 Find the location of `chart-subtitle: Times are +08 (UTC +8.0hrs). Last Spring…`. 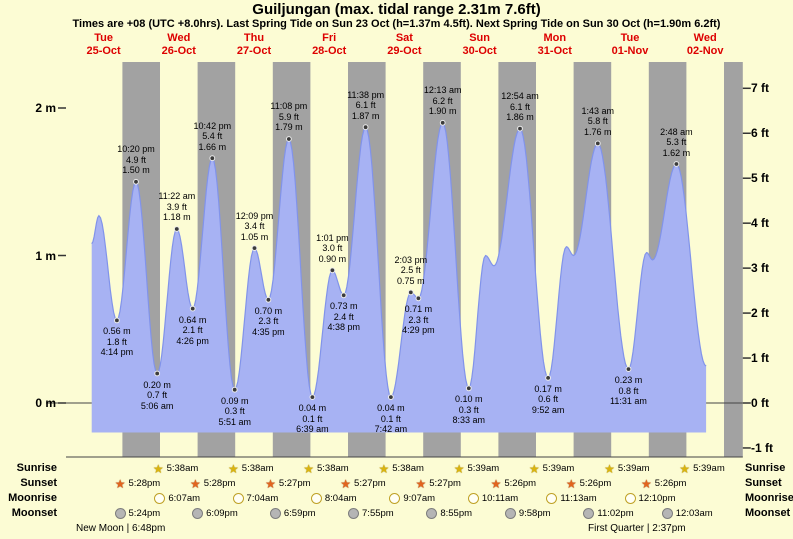

chart-subtitle: Times are +08 (UTC +8.0hrs). Last Spring… is located at coordinates (396, 24).